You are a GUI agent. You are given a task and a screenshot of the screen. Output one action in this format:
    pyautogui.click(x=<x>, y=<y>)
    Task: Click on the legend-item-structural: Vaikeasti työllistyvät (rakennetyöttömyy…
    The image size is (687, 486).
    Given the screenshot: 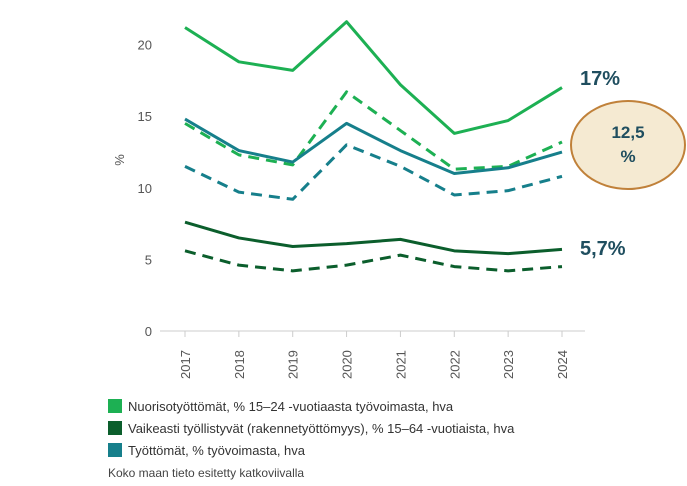 What is the action you would take?
    pyautogui.click(x=311, y=428)
    